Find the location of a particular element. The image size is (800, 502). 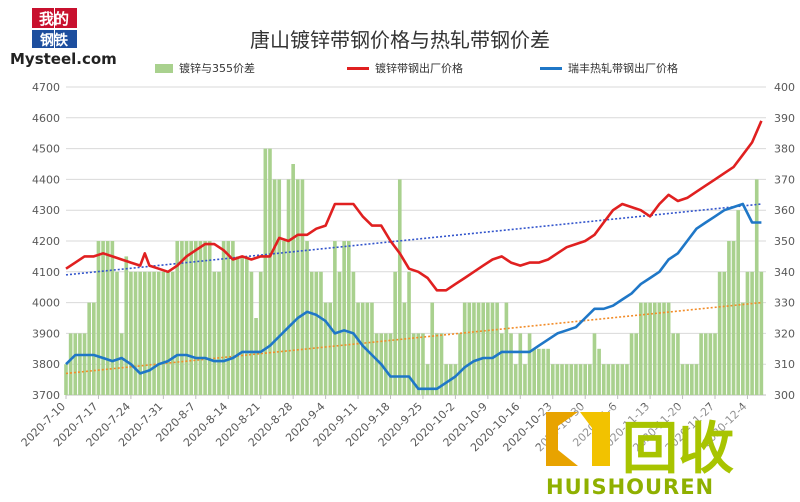

recycle-icon is located at coordinates (562, 439).